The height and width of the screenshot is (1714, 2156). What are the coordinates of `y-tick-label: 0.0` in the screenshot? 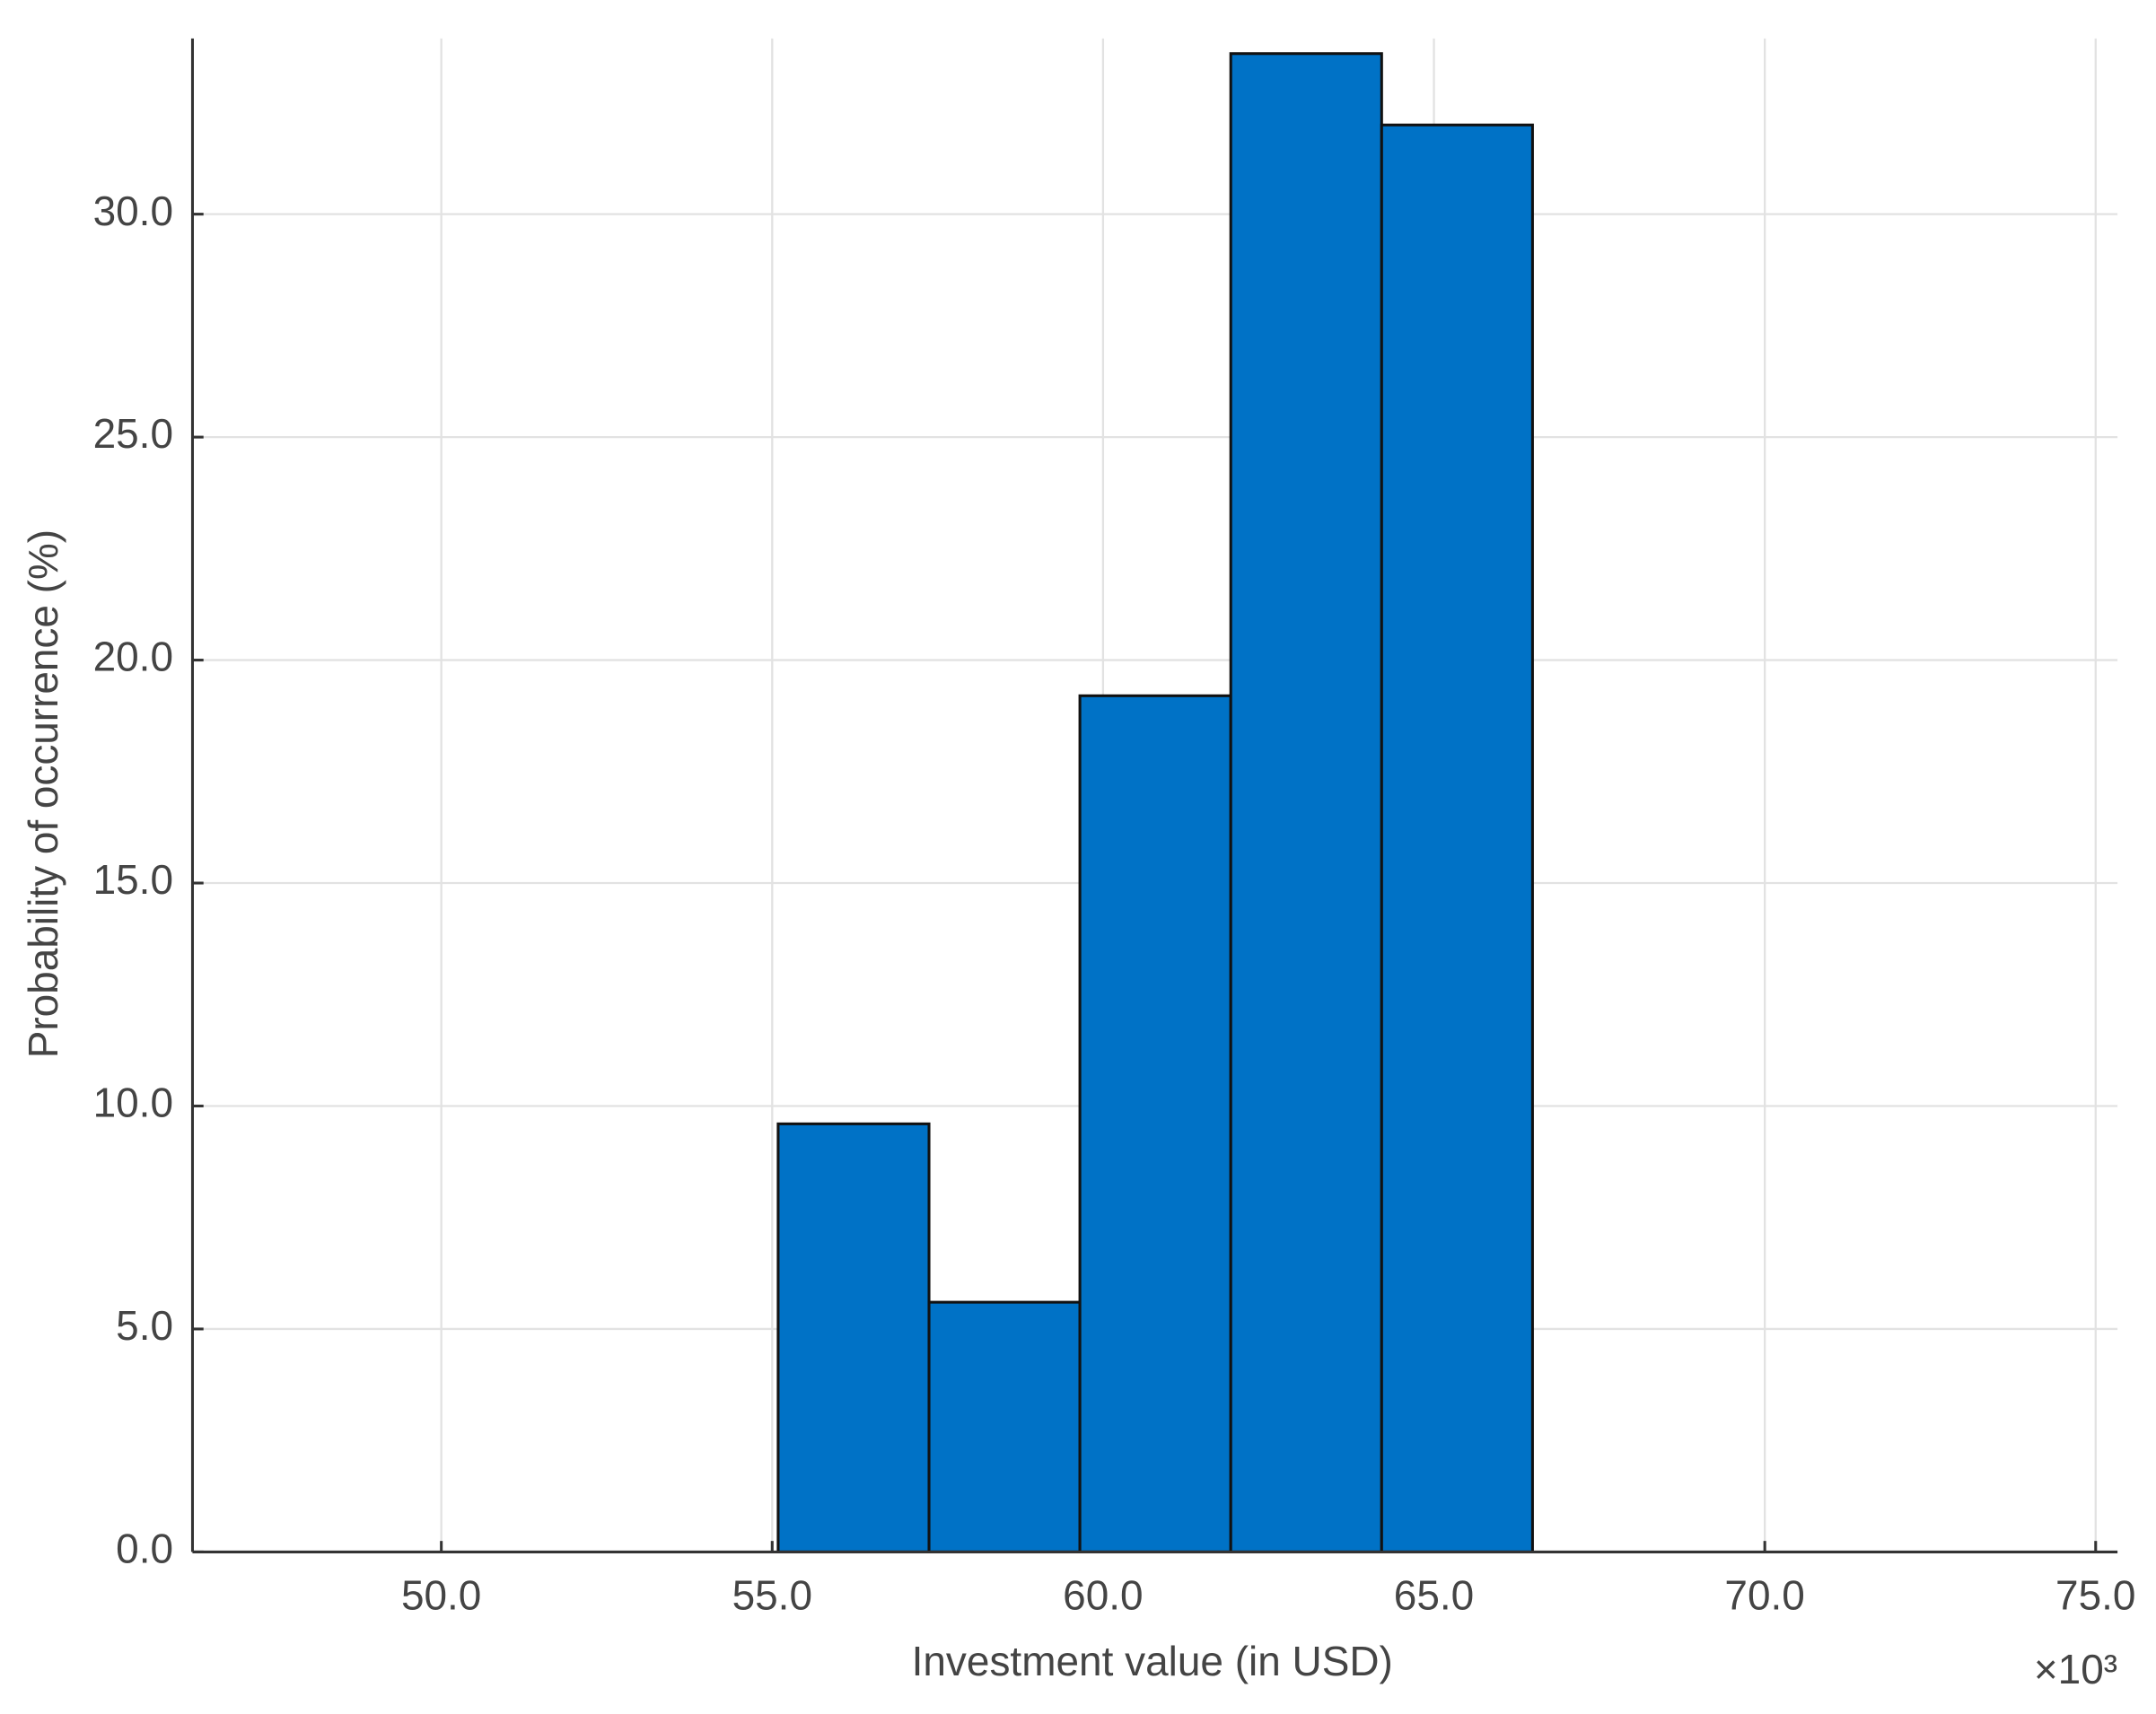 It's located at (144, 1549).